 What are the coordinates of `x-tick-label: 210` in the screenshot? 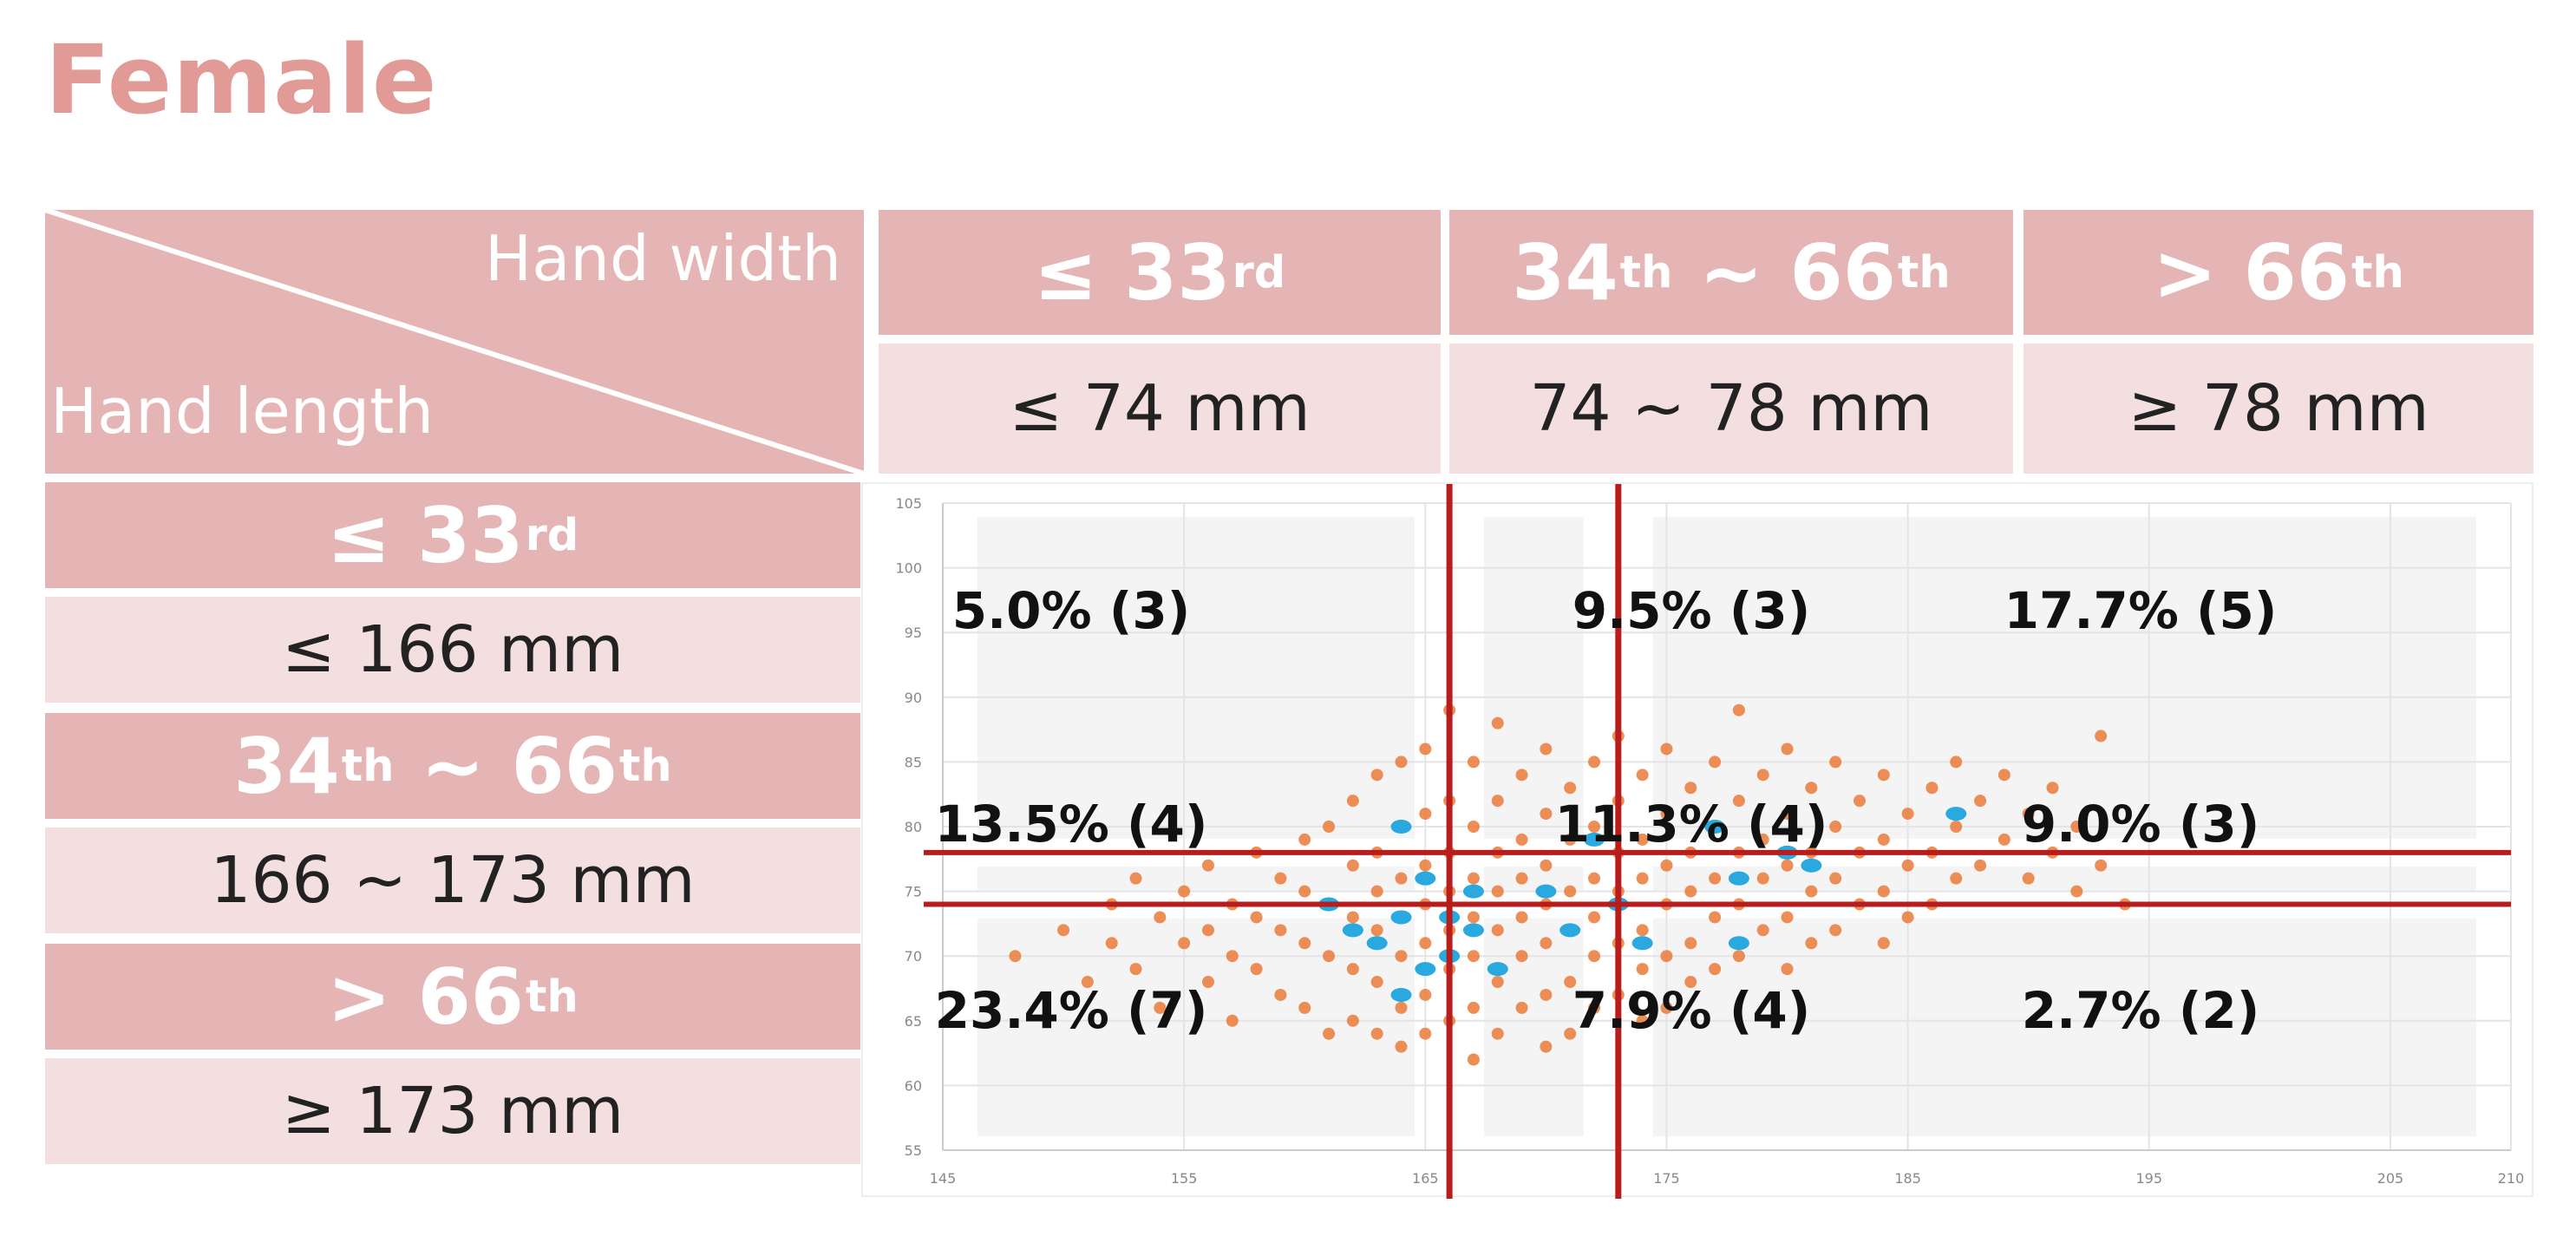 It's located at (2511, 1178).